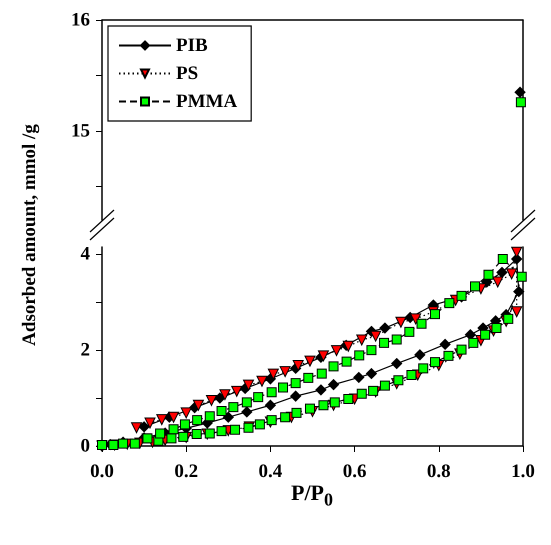 The width and height of the screenshot is (551, 545). Describe the element at coordinates (80, 131) in the screenshot. I see `y-tick-label: 15` at that location.